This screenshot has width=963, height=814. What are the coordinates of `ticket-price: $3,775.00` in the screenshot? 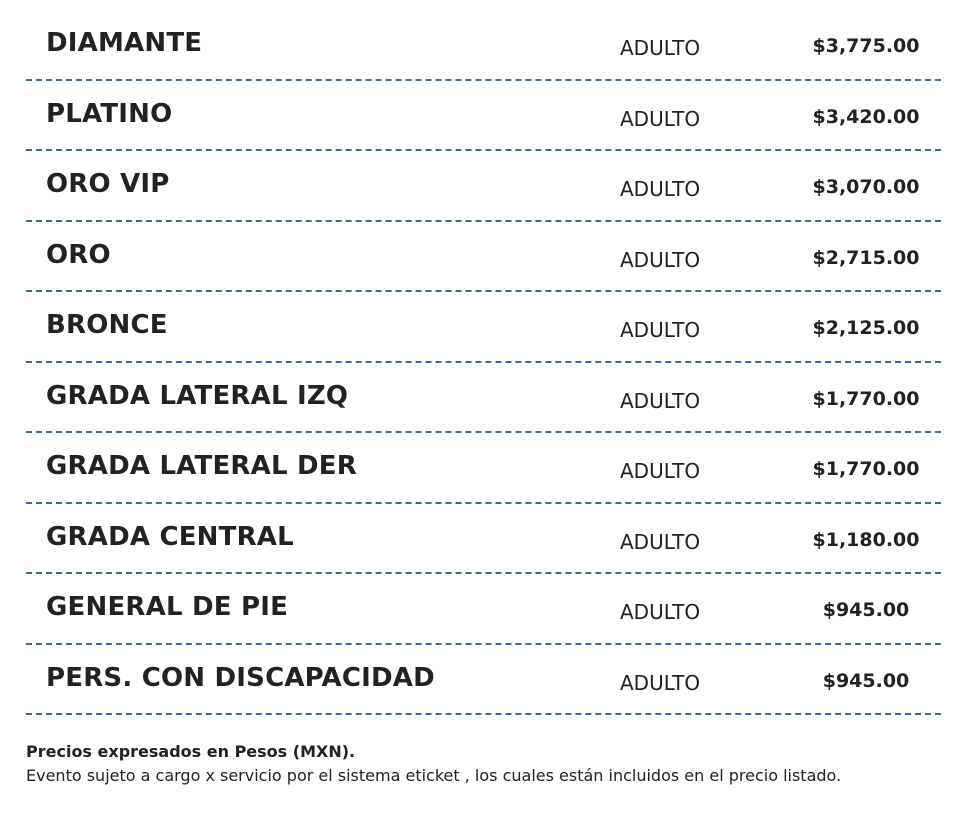 It's located at (866, 46).